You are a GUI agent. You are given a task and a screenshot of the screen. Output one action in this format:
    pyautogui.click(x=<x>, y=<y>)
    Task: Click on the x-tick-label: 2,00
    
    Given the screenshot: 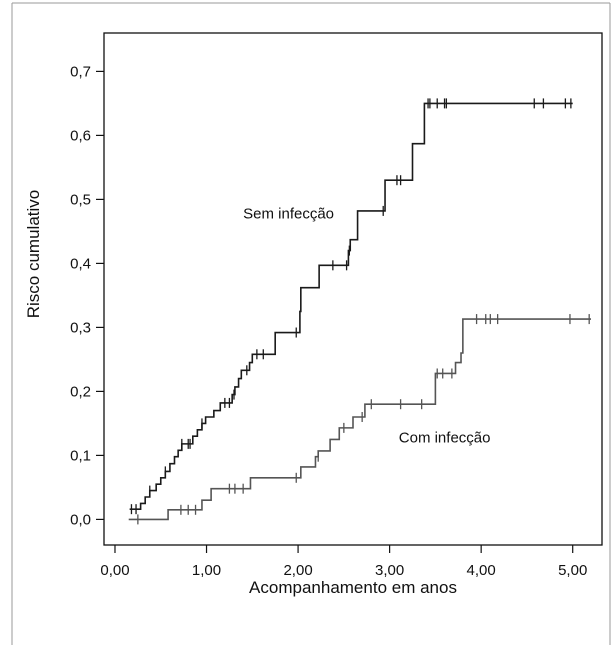 What is the action you would take?
    pyautogui.click(x=297, y=570)
    